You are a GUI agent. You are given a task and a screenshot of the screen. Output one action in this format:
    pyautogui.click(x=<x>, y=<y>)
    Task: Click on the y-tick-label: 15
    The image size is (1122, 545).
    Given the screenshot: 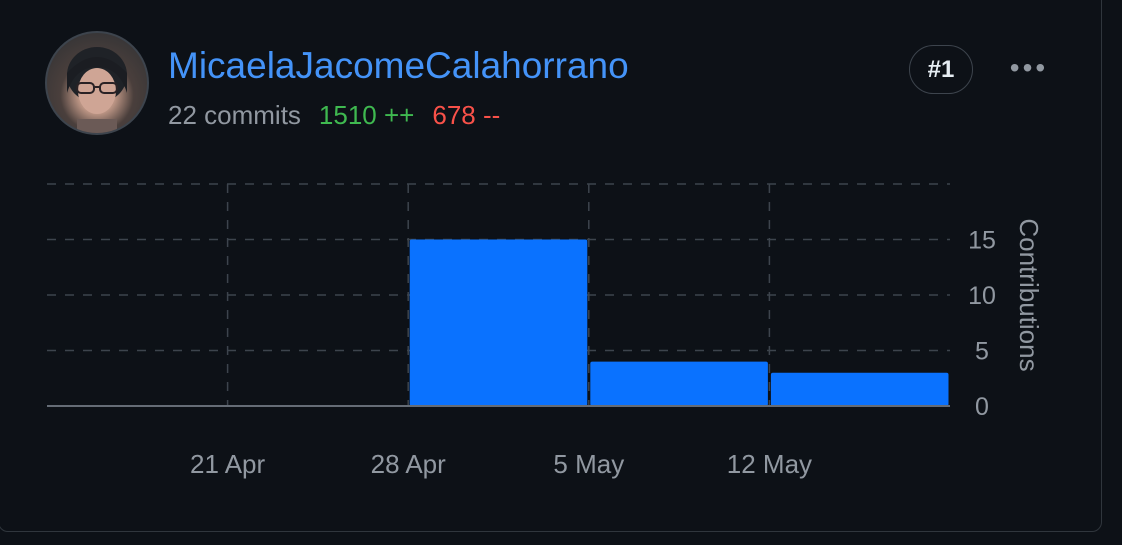 What is the action you would take?
    pyautogui.click(x=982, y=241)
    